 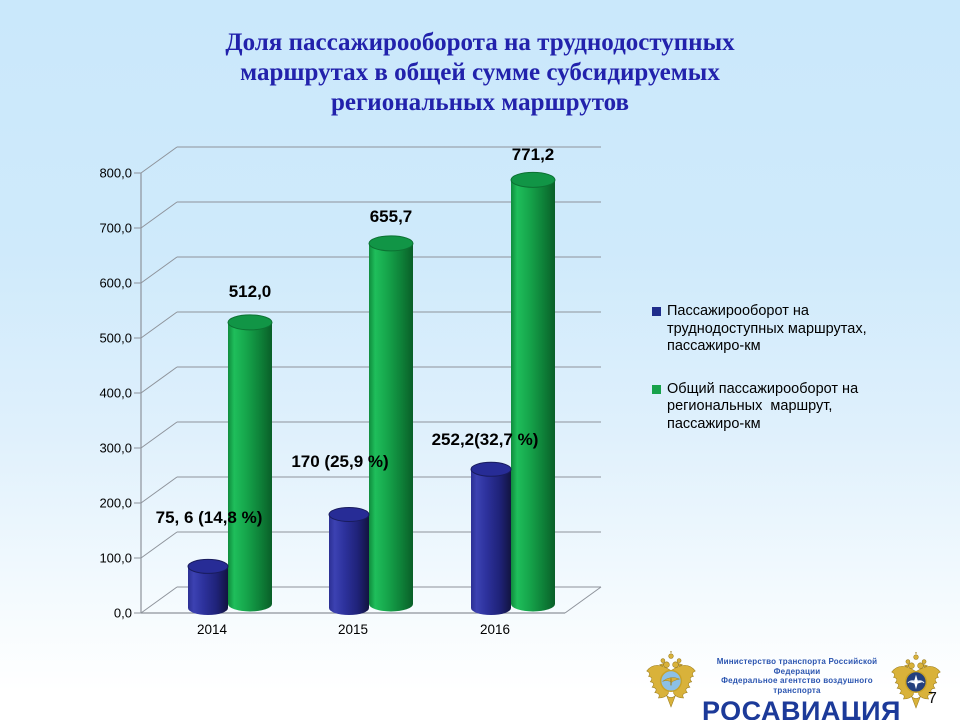 I want to click on floor-right-edge, so click(x=583, y=600).